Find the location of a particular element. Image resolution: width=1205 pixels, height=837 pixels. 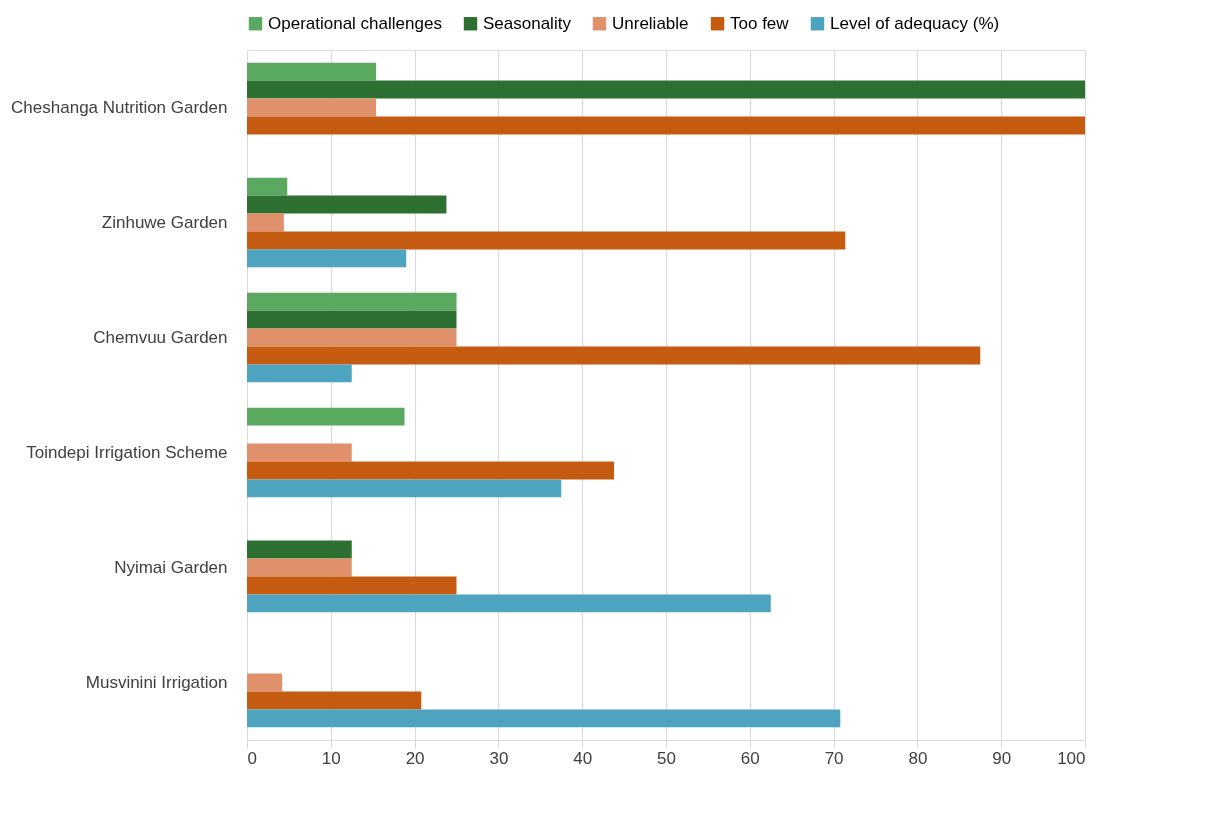

x-tick-label: 30 is located at coordinates (499, 758).